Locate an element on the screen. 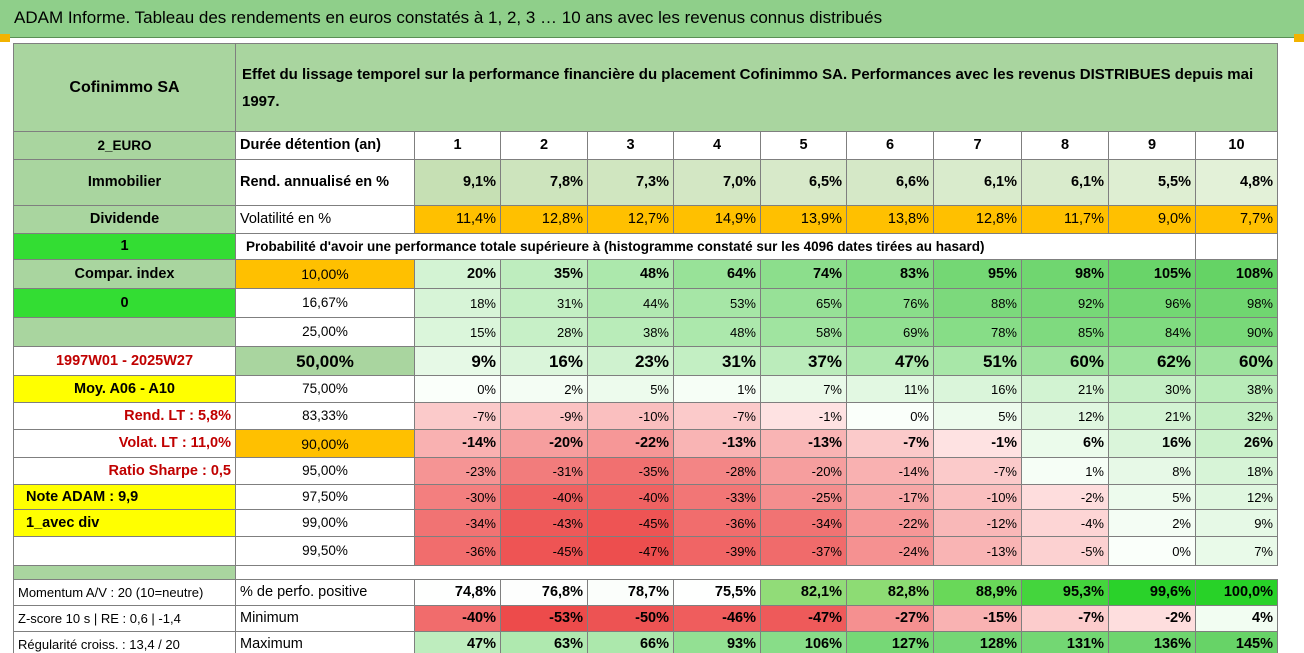 The width and height of the screenshot is (1304, 653). histogram-cell: -7% is located at coordinates (457, 416).